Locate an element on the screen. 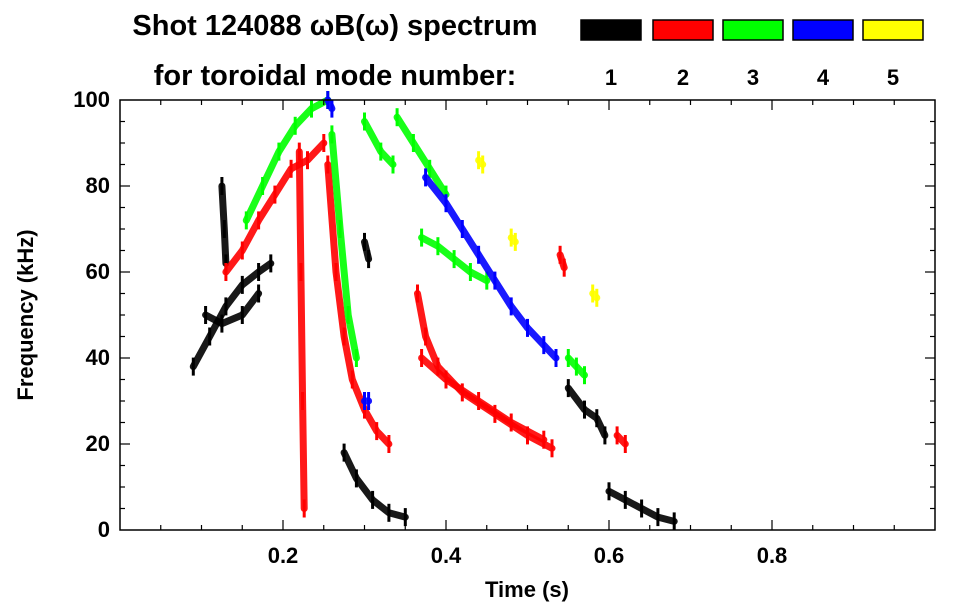 Image resolution: width=963 pixels, height=615 pixels. data-point-n=1-3-3 is located at coordinates (389, 512).